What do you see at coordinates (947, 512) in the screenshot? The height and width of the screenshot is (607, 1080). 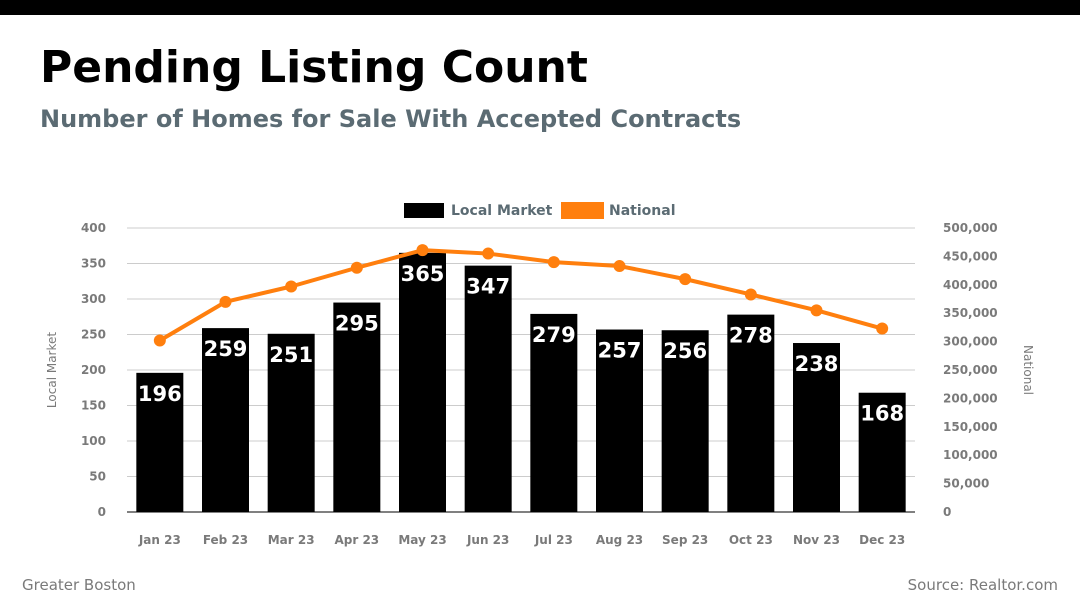 I see `right-tick-label: 0` at bounding box center [947, 512].